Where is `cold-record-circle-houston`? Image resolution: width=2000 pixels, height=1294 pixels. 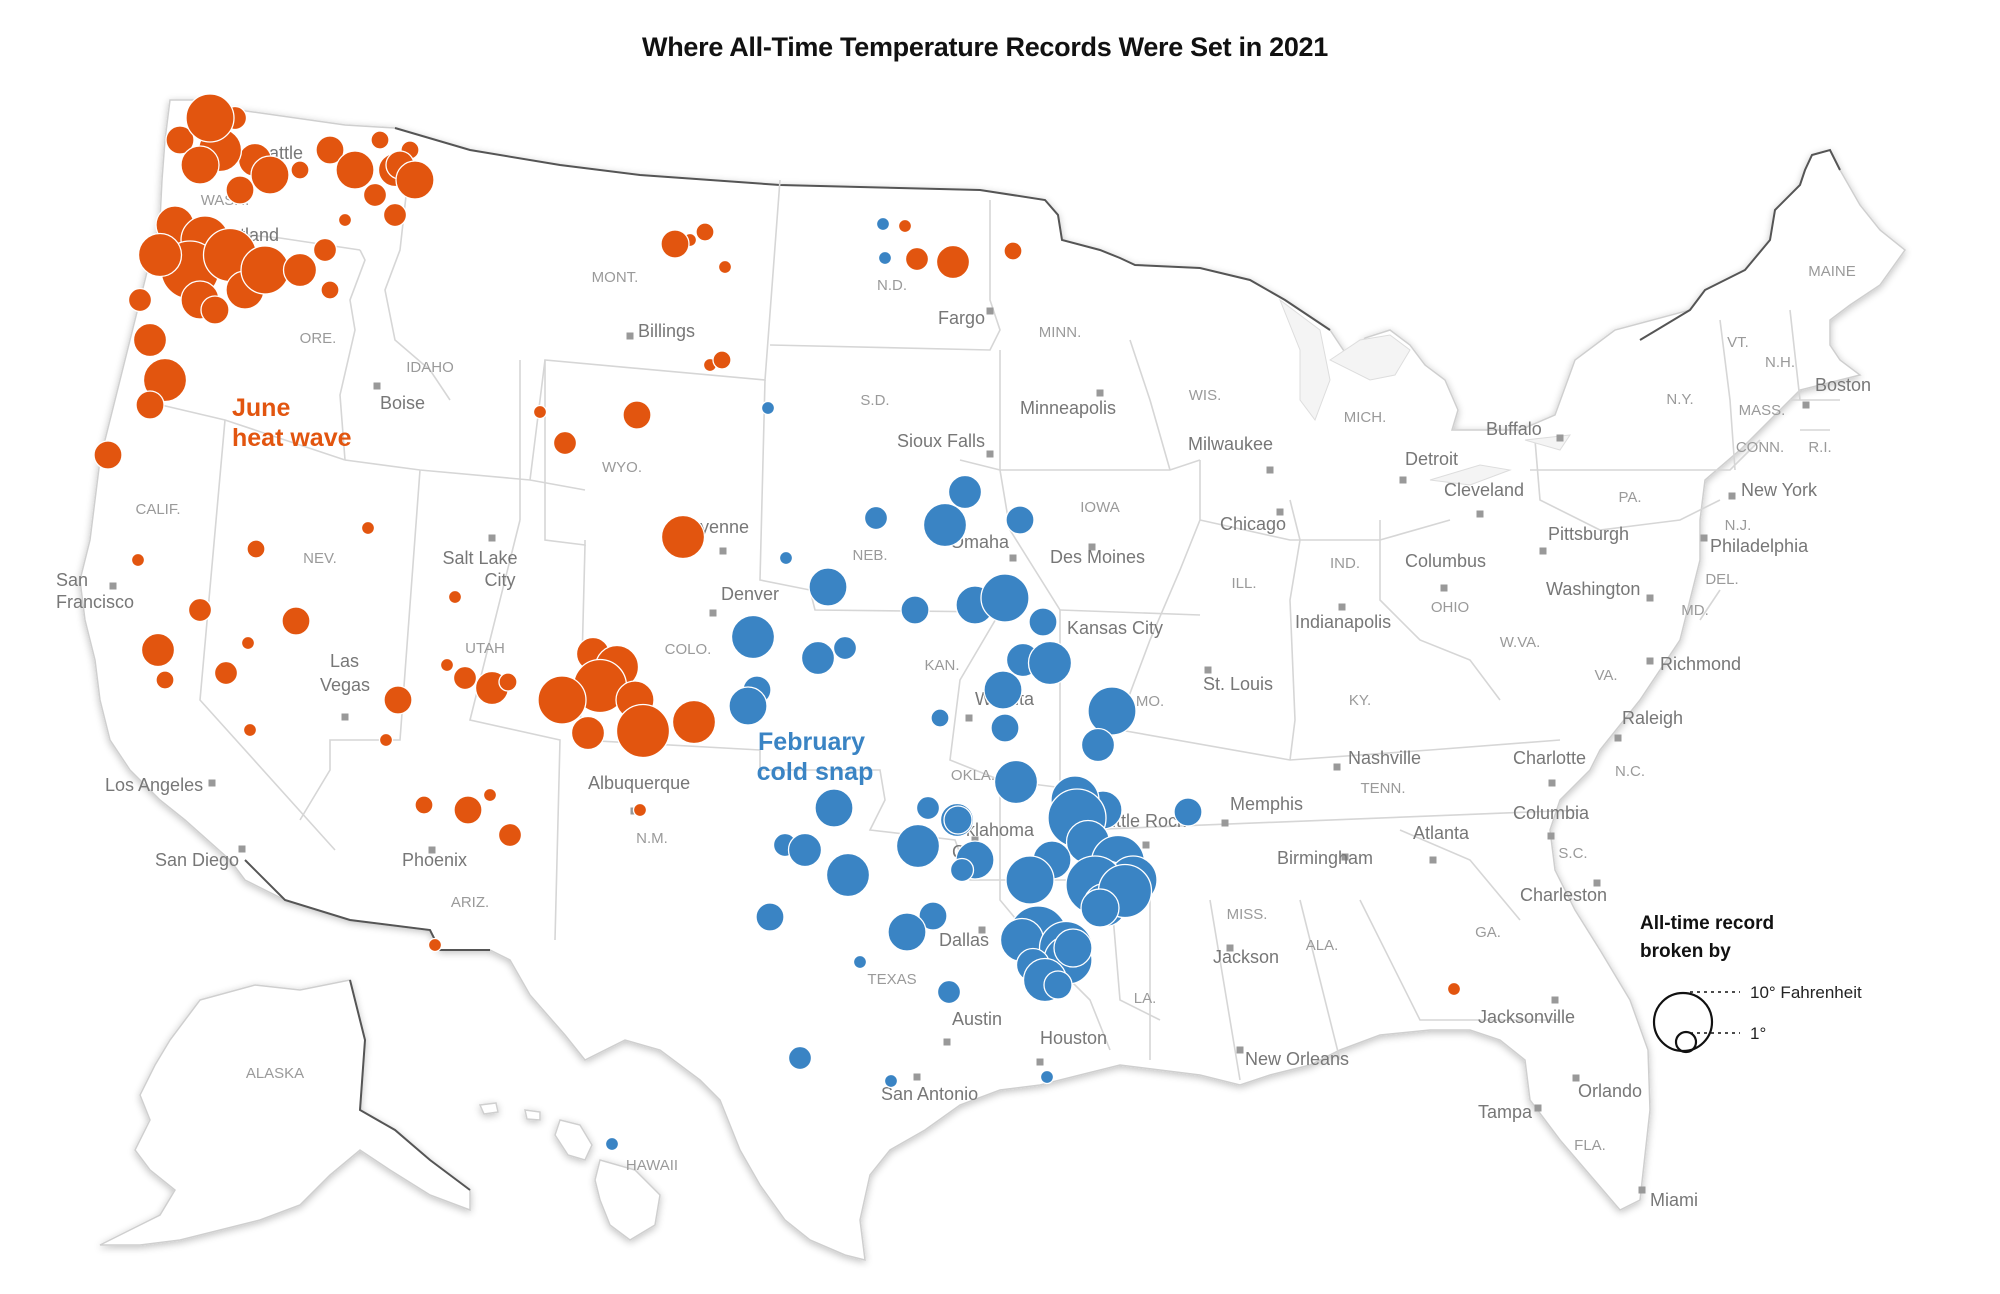
cold-record-circle-houston is located at coordinates (1047, 1077).